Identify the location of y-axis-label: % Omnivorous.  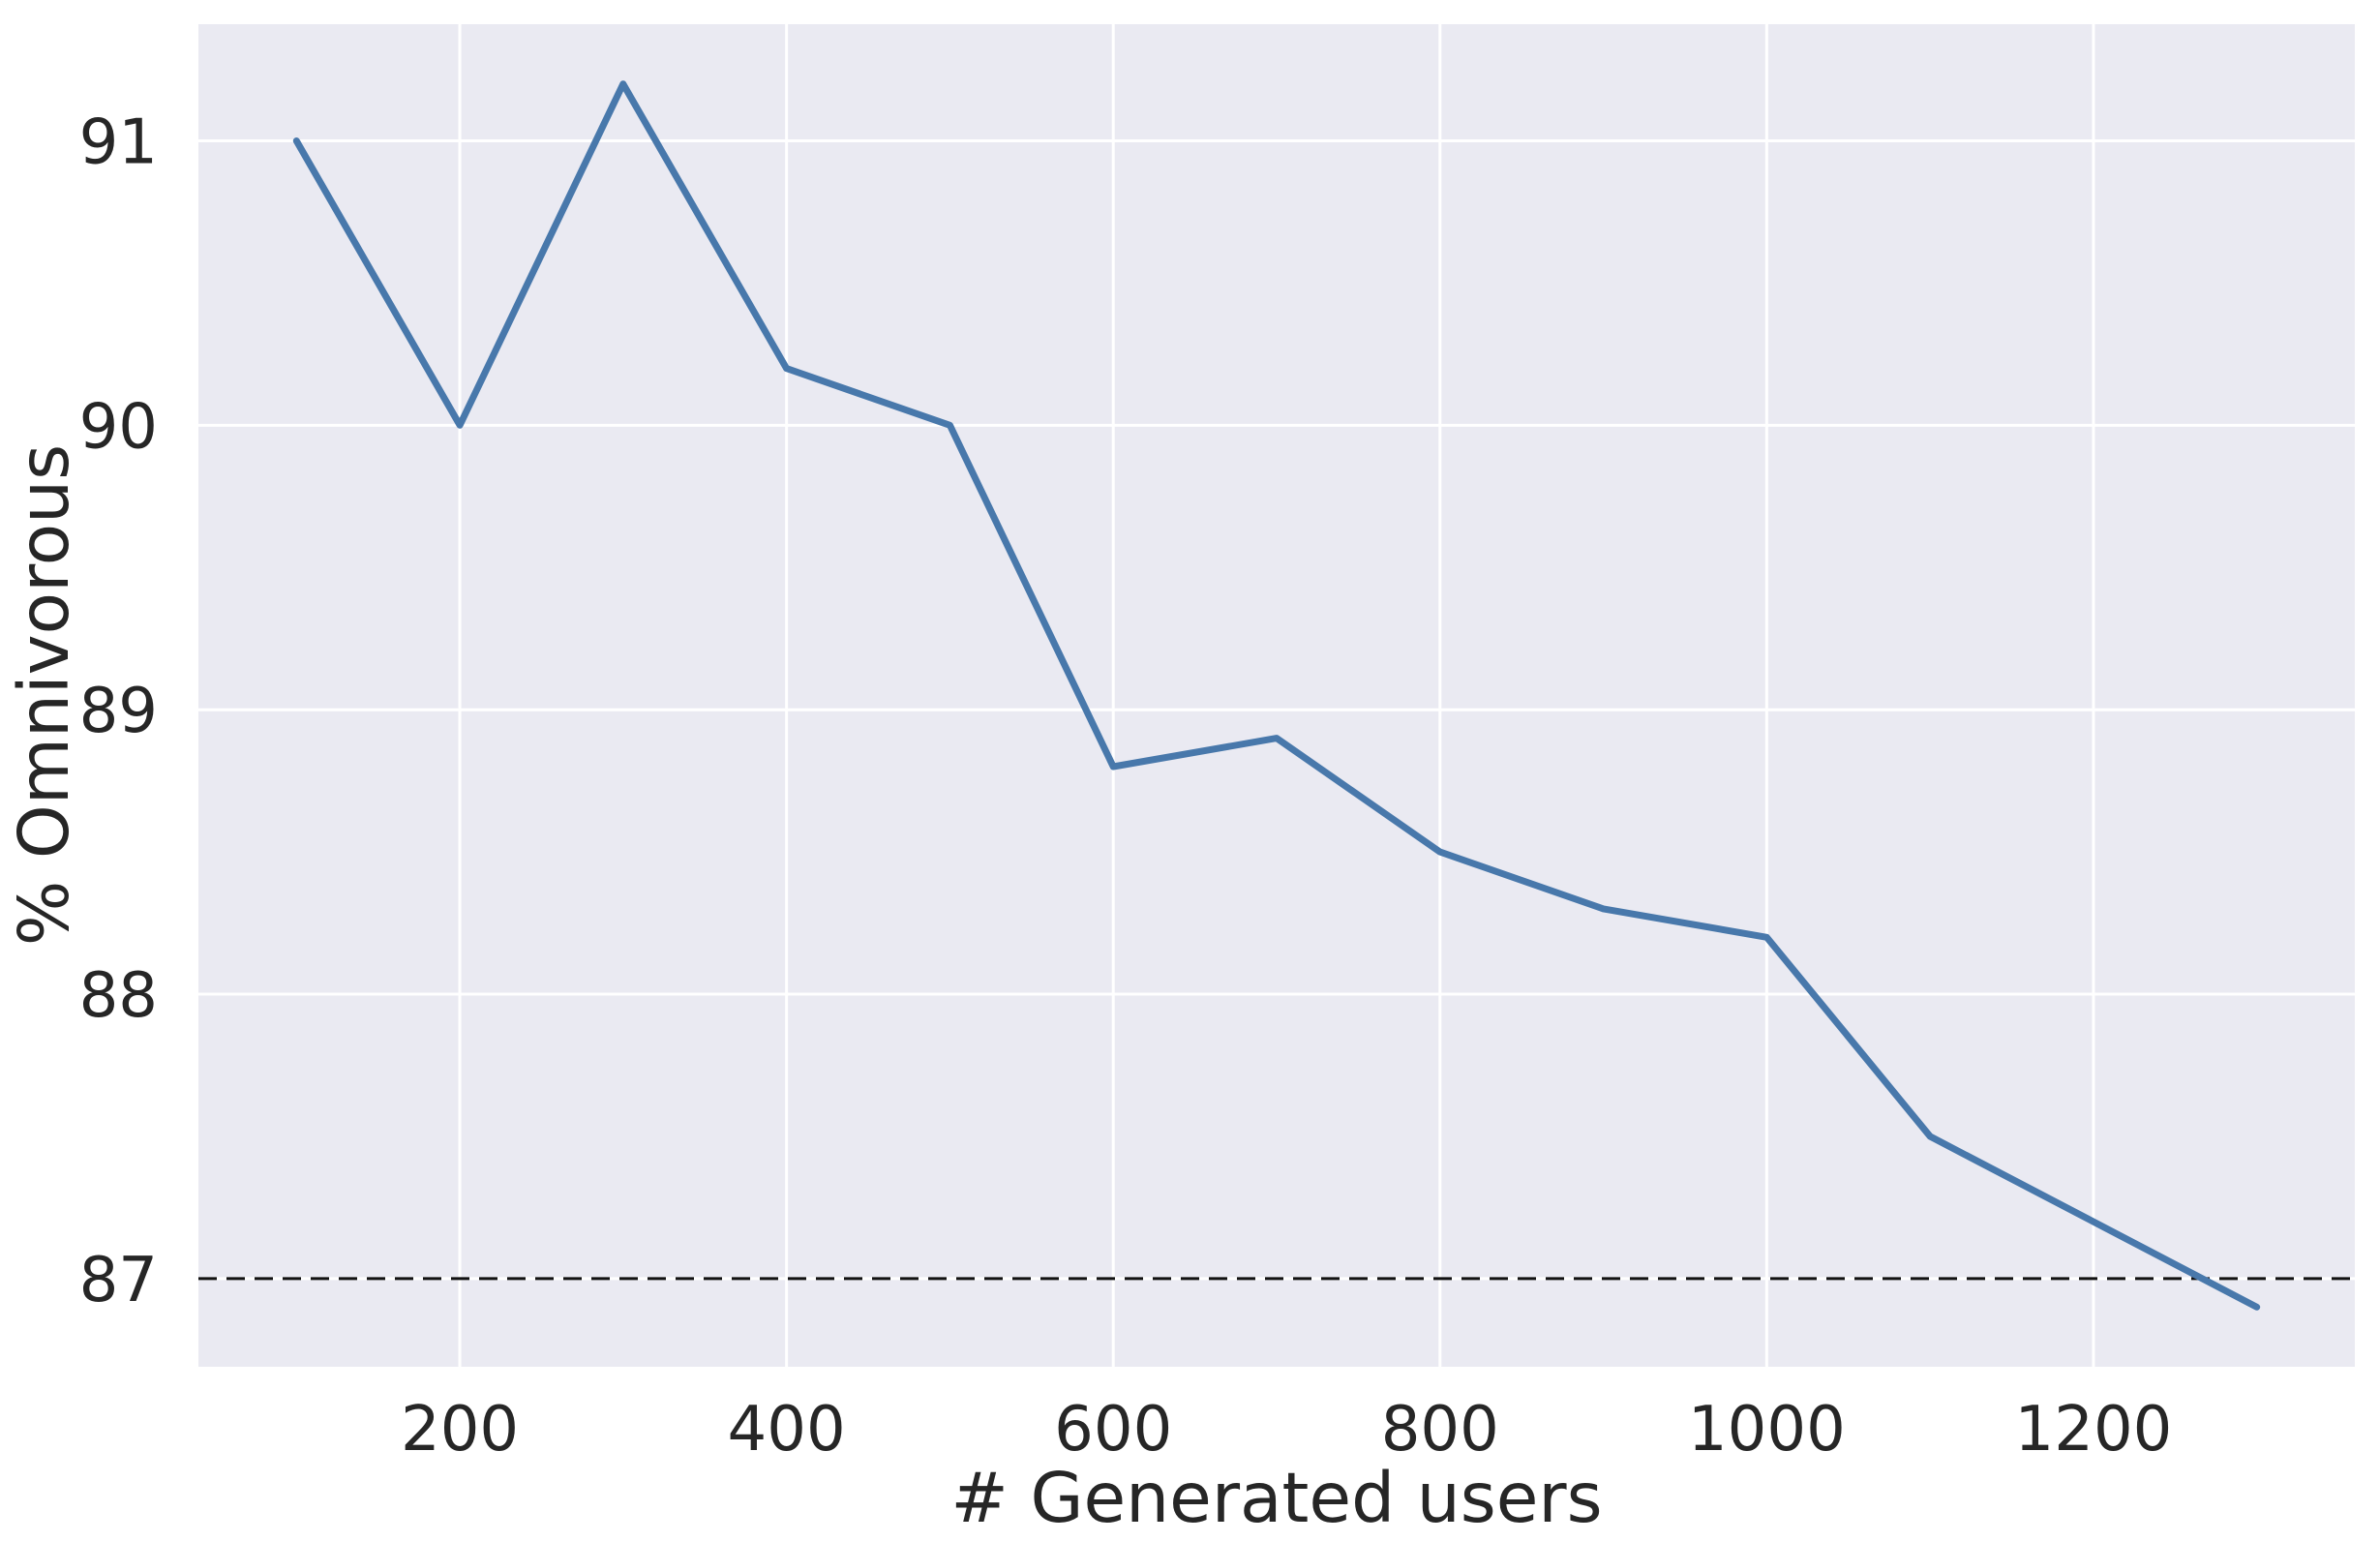
(44, 695).